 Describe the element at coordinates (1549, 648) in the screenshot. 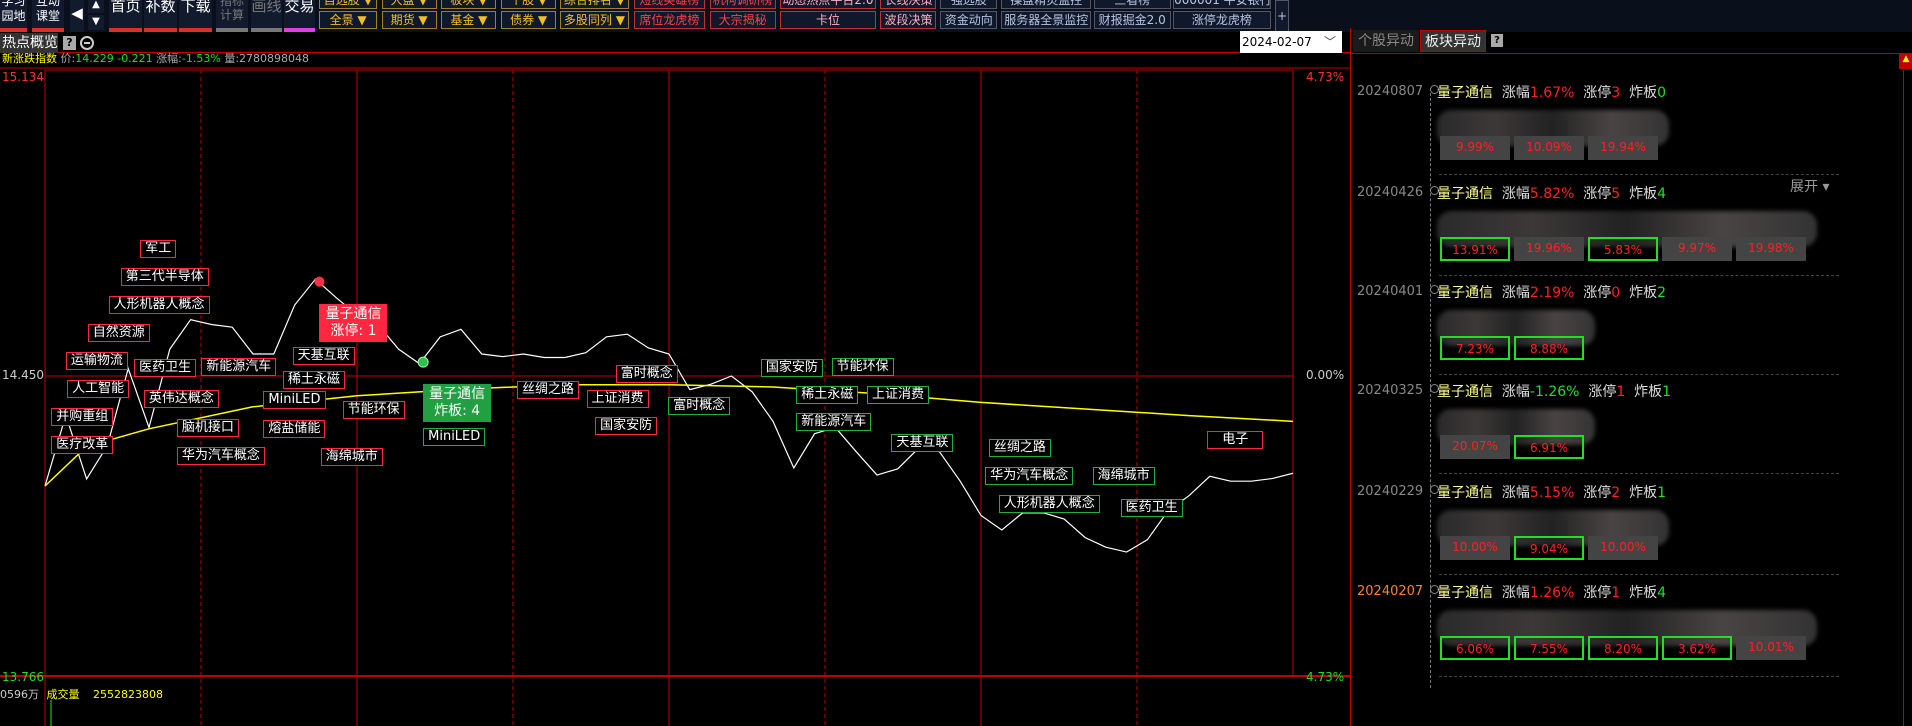

I see `stock-chip: 7.55%` at that location.